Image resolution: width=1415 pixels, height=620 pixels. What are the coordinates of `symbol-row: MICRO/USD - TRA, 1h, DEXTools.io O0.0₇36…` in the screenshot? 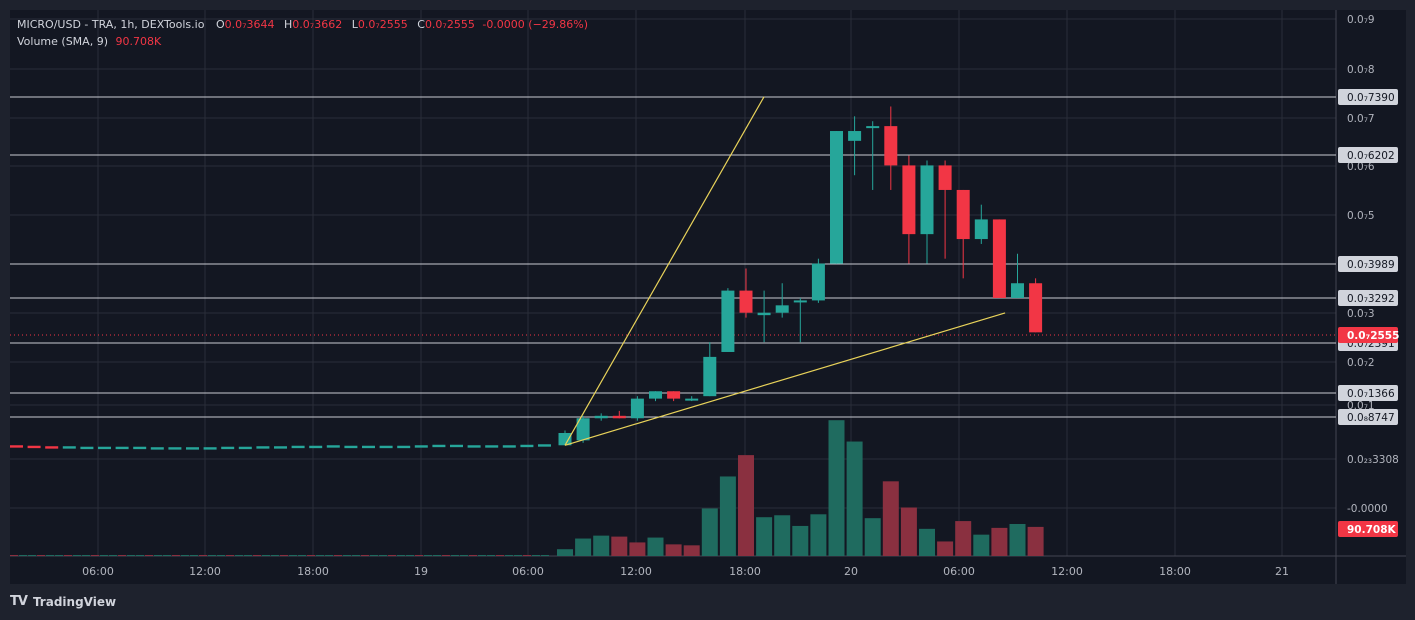 It's located at (302, 24).